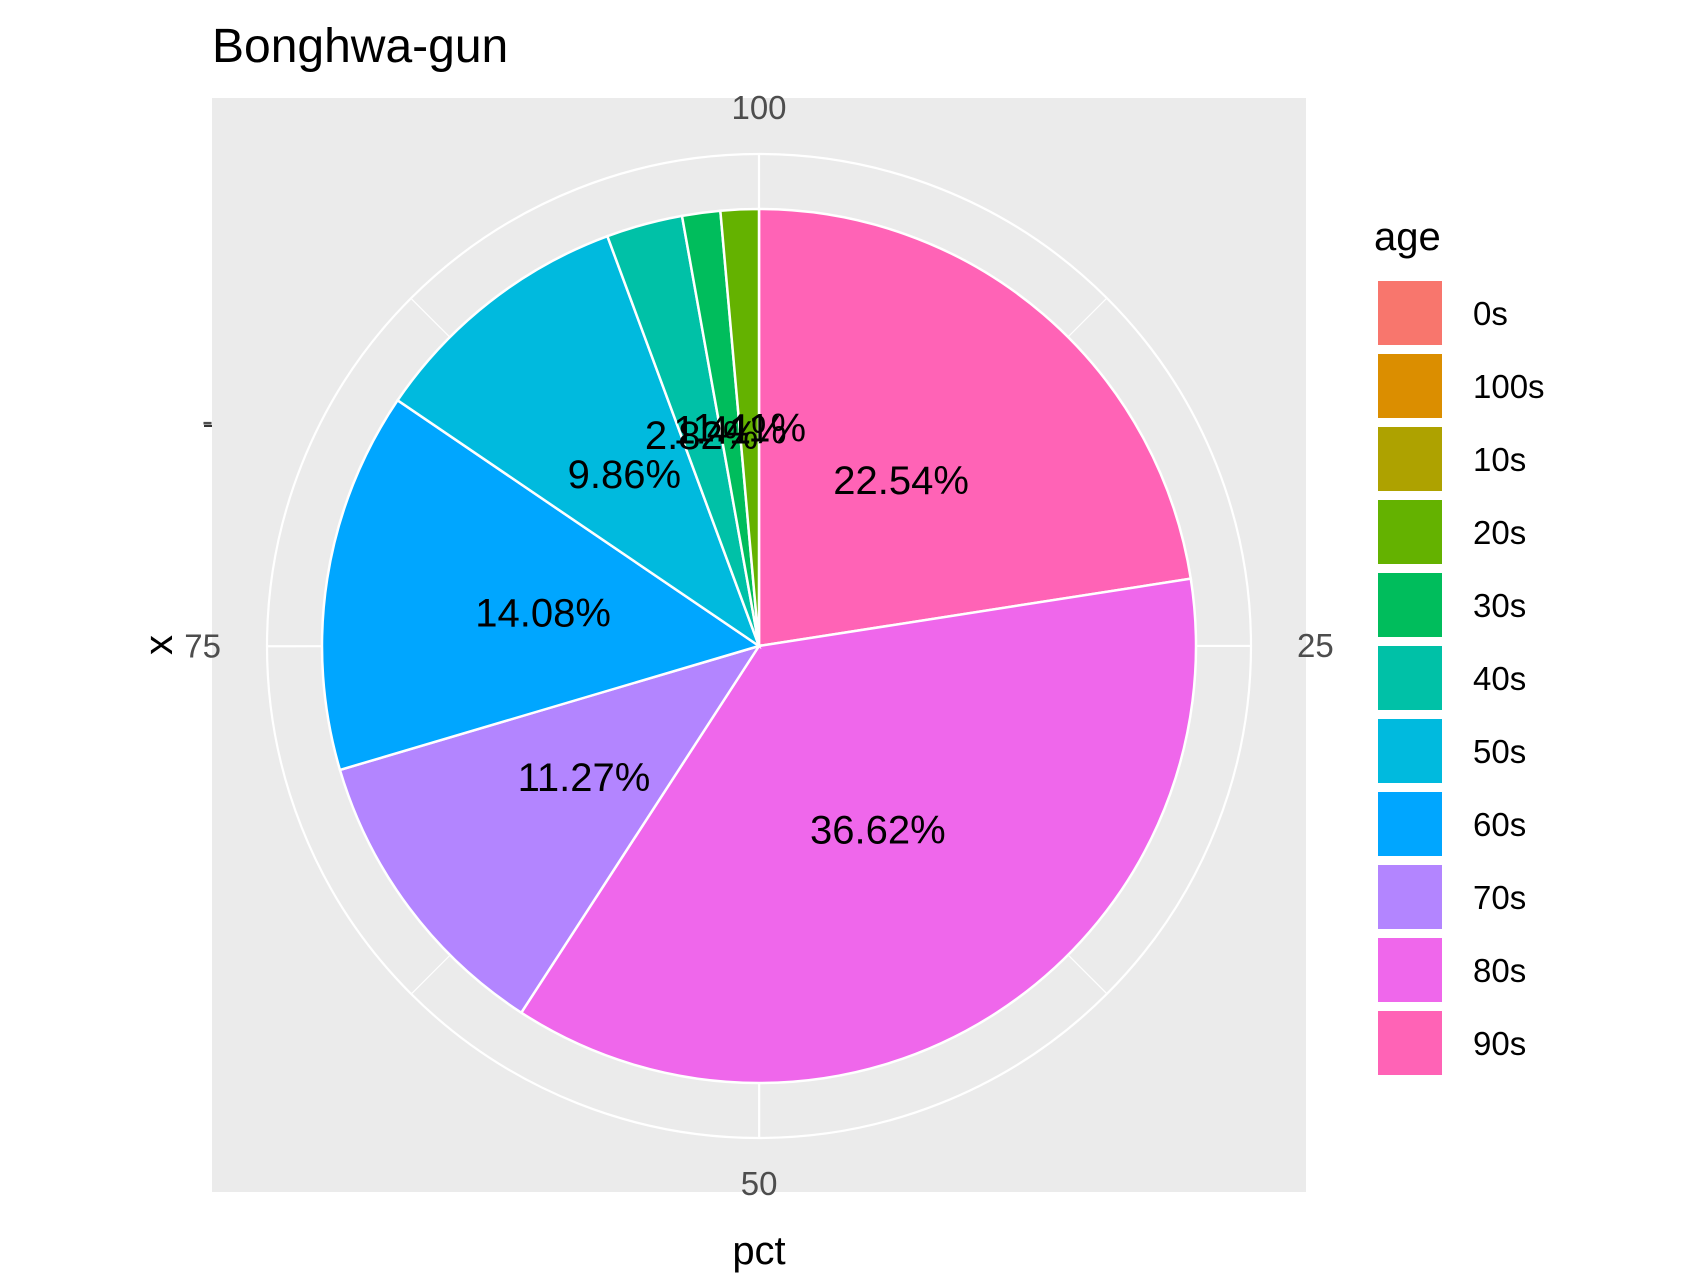 This screenshot has width=1693, height=1284. What do you see at coordinates (1410, 313) in the screenshot?
I see `legend-key-0s` at bounding box center [1410, 313].